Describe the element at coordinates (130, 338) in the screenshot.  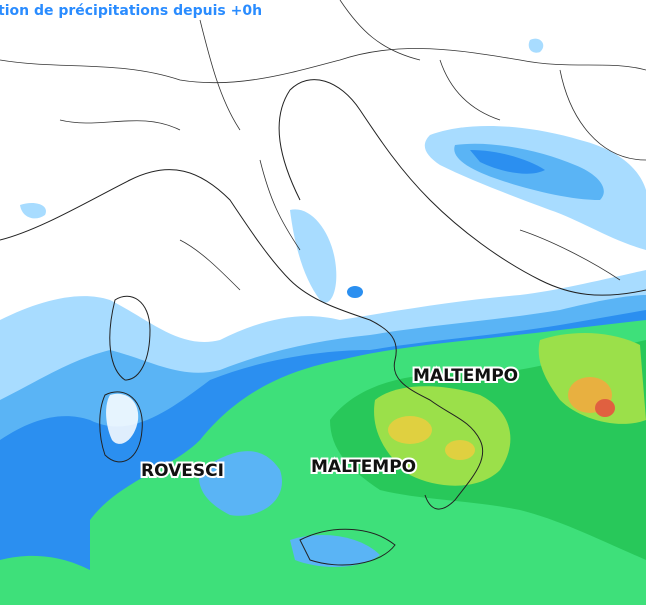
I see `corsica` at that location.